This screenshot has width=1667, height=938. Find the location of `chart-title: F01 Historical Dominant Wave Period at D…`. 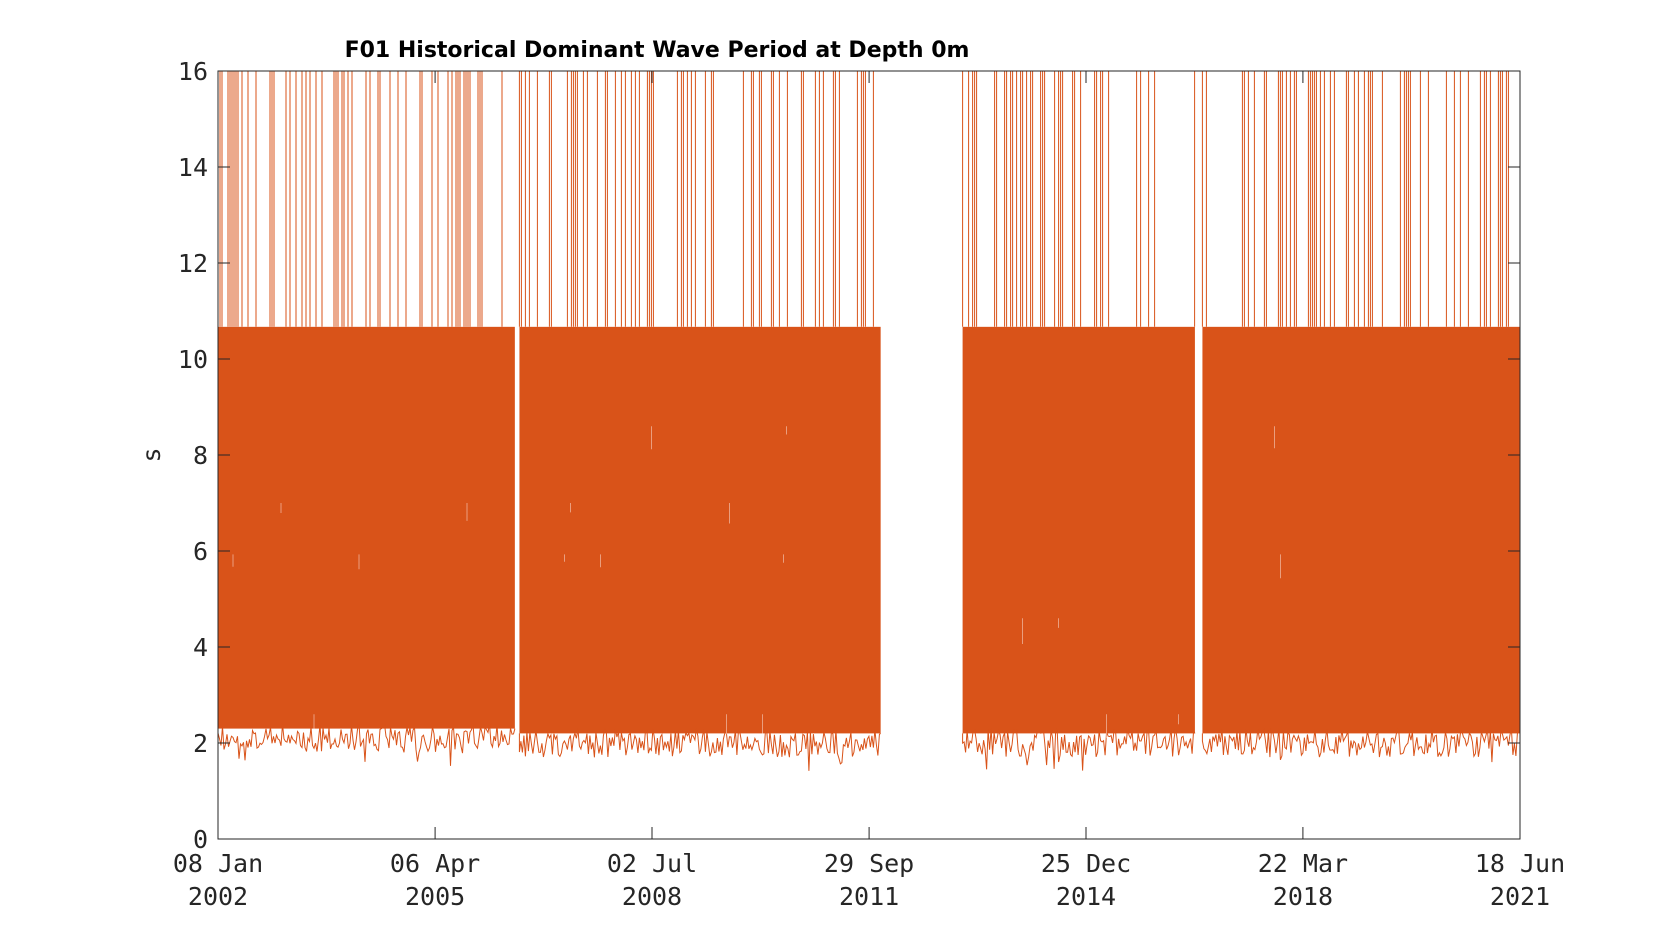

chart-title: F01 Historical Dominant Wave Period at D… is located at coordinates (657, 50).